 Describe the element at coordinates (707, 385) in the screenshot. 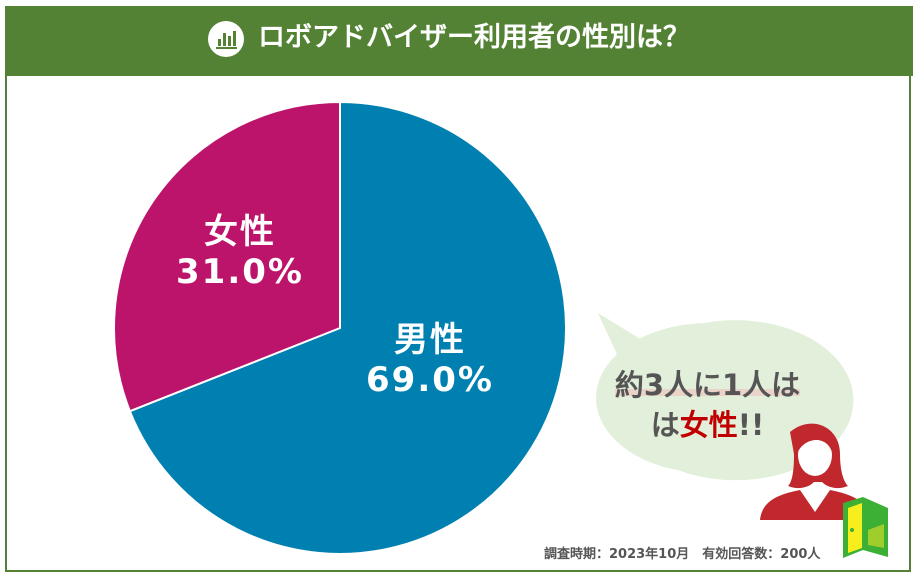

I see `callout-line1: 約3人に1人は` at that location.